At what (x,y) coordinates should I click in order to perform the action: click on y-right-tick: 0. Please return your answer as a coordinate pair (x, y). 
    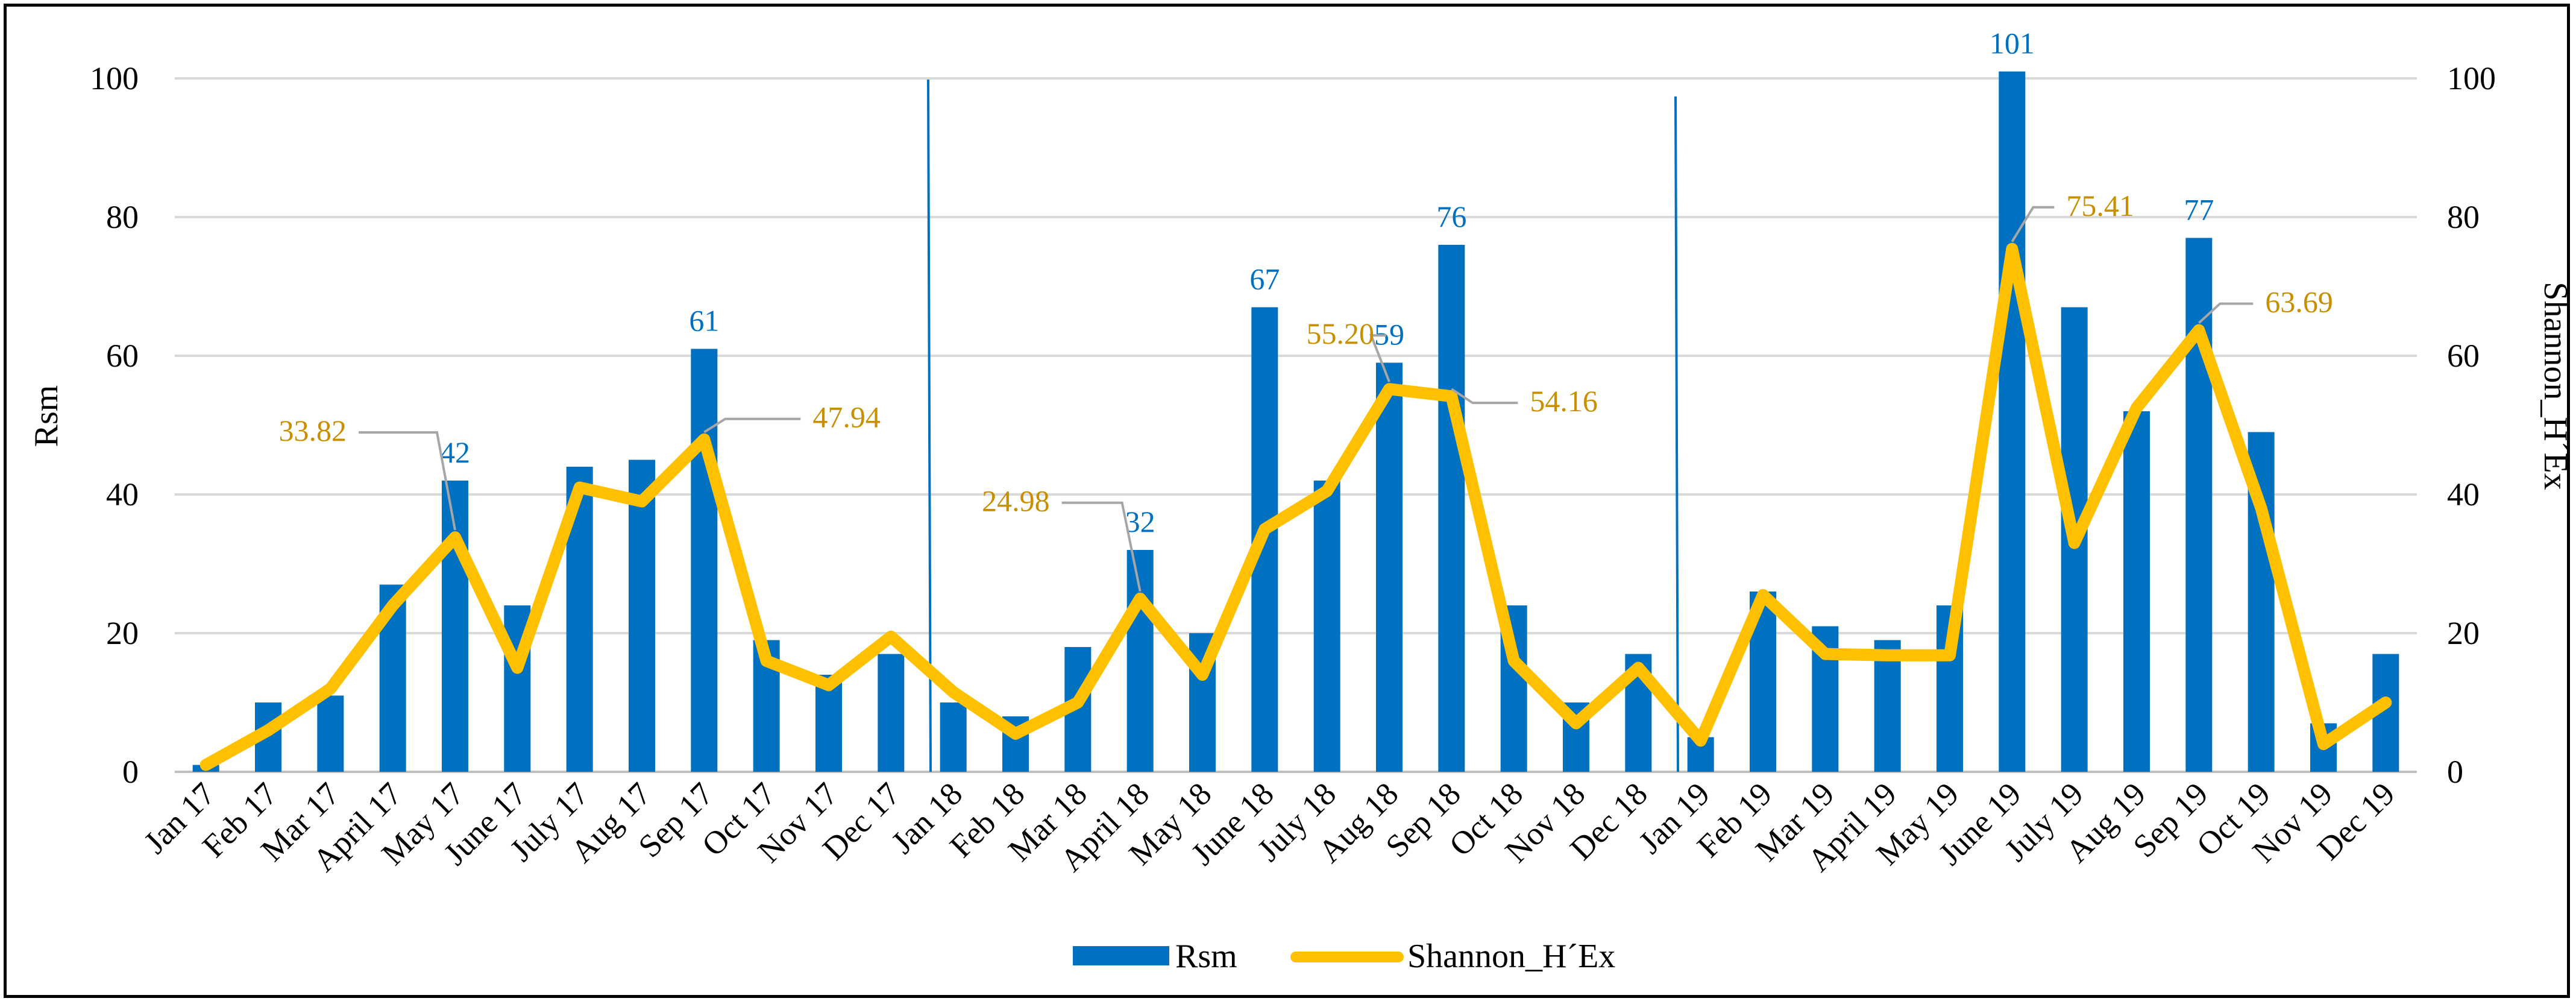
    Looking at the image, I should click on (2455, 772).